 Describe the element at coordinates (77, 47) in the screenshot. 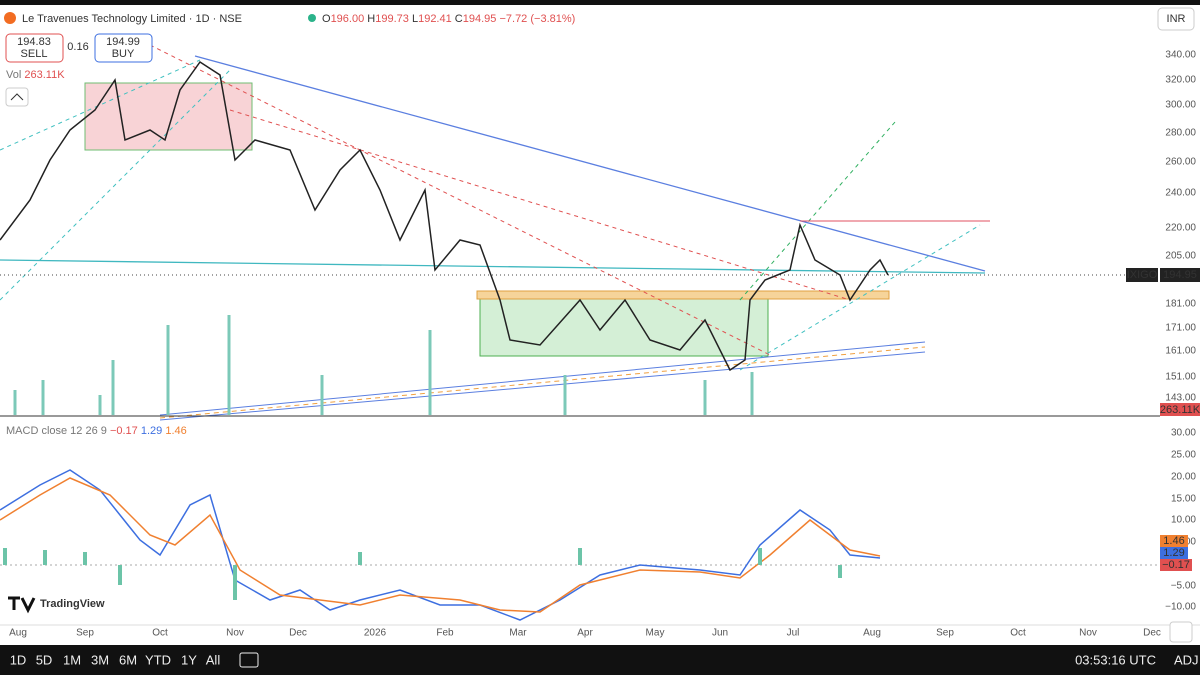

I see `spread: 0.16` at that location.